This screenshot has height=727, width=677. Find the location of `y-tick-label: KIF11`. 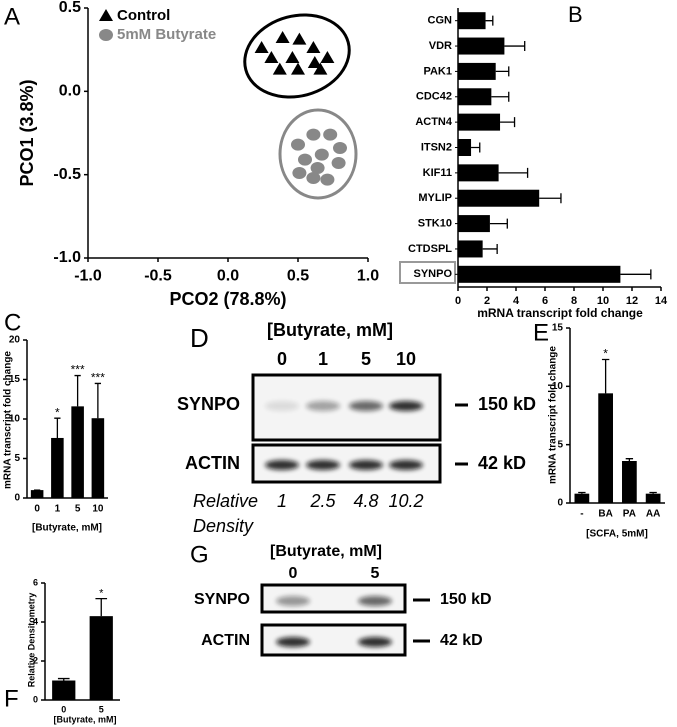

y-tick-label: KIF11 is located at coordinates (437, 173).